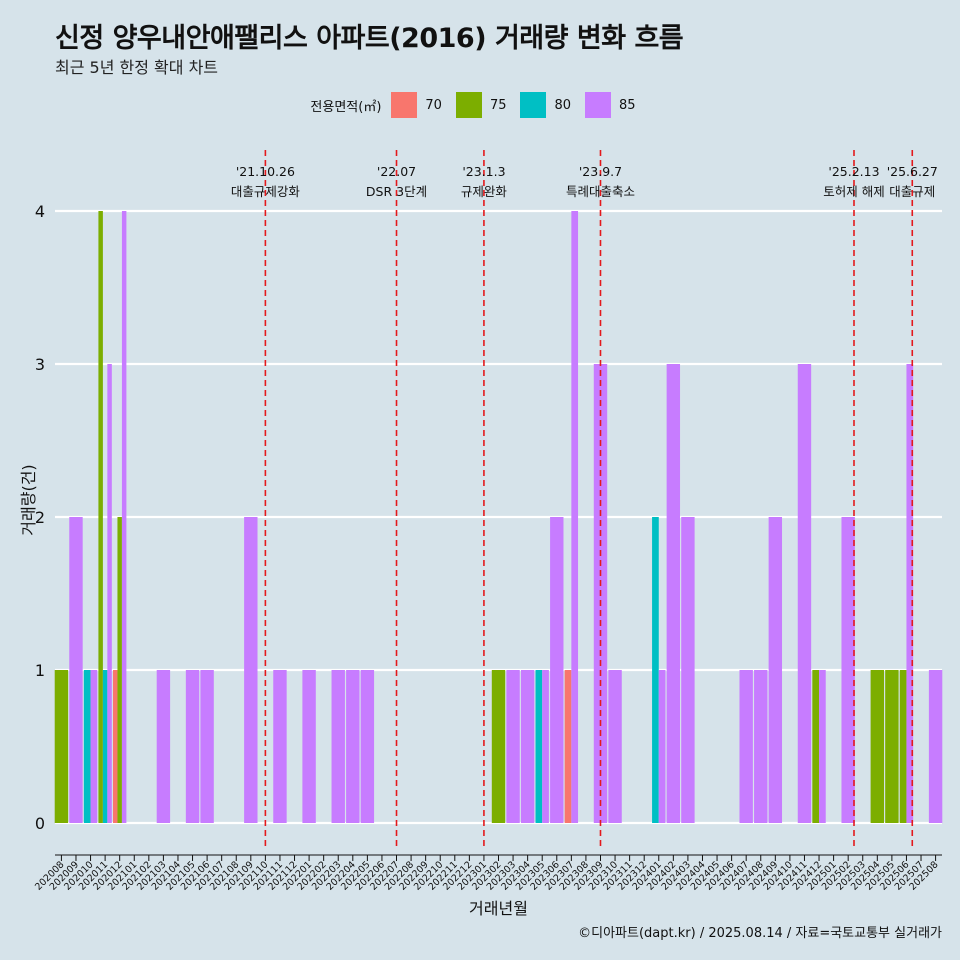 Image resolution: width=960 pixels, height=960 pixels. What do you see at coordinates (28, 499) in the screenshot?
I see `y-axis-title: 거래량(건)` at bounding box center [28, 499].